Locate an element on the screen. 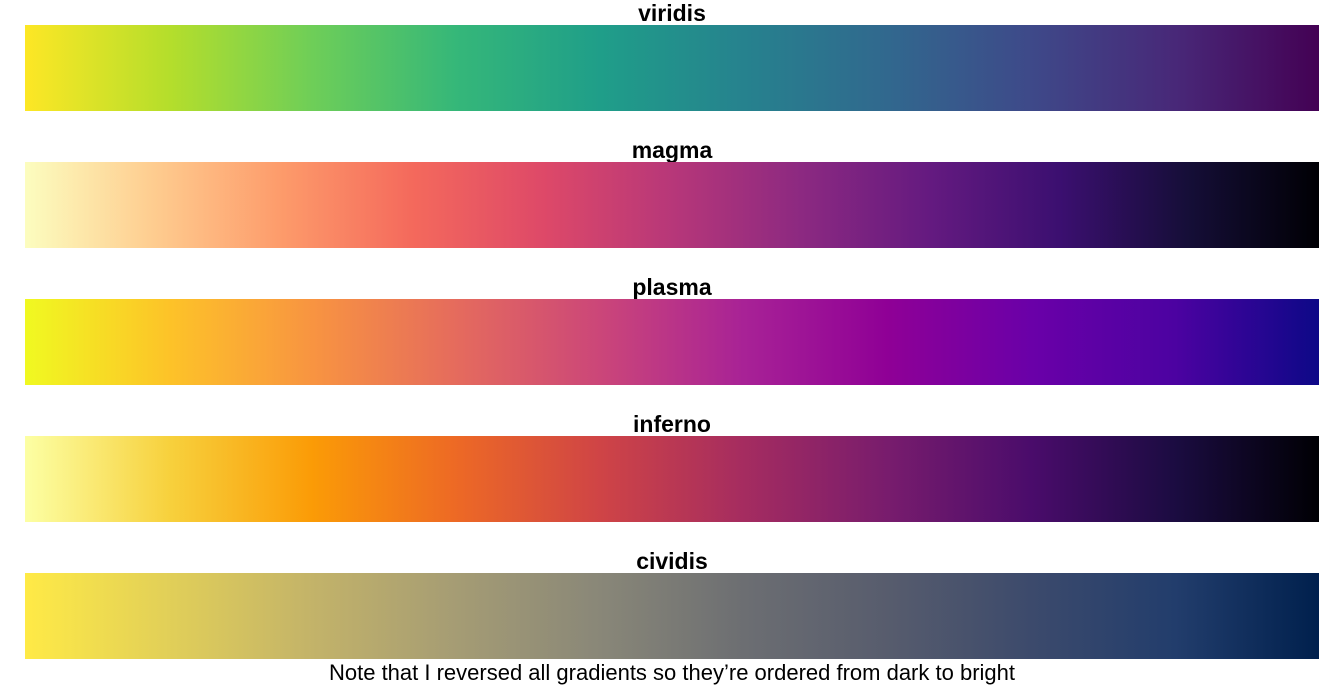 The width and height of the screenshot is (1344, 686). palette-title: magma is located at coordinates (672, 150).